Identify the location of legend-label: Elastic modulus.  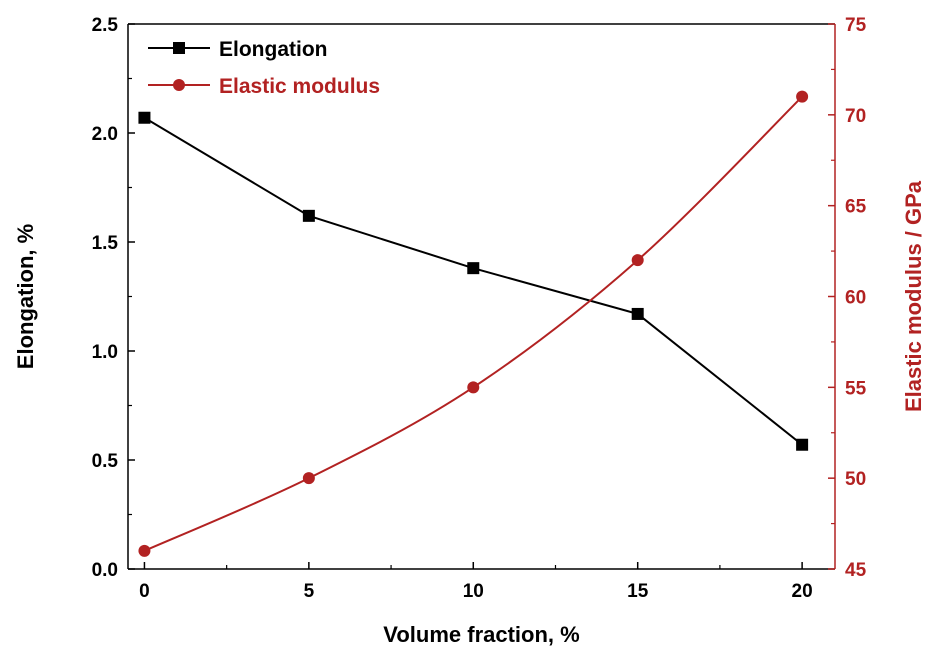
(299, 86).